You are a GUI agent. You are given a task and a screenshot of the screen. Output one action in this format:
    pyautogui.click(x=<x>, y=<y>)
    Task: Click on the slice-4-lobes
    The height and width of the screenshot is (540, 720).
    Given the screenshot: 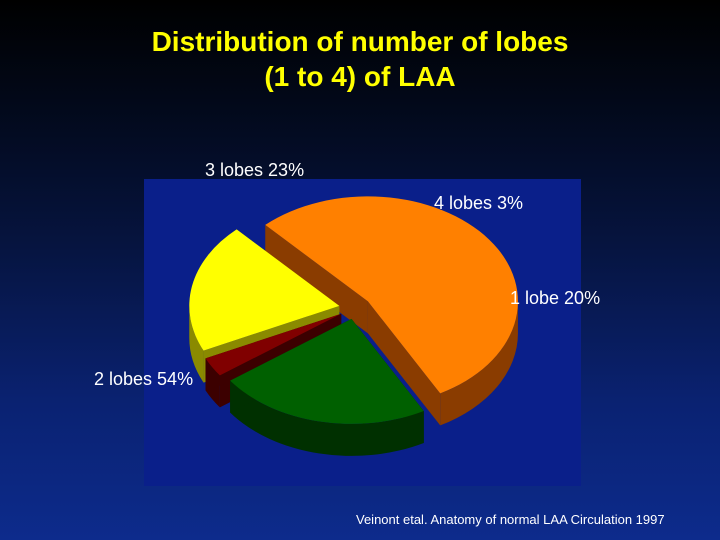 What is the action you would take?
    pyautogui.click(x=273, y=344)
    